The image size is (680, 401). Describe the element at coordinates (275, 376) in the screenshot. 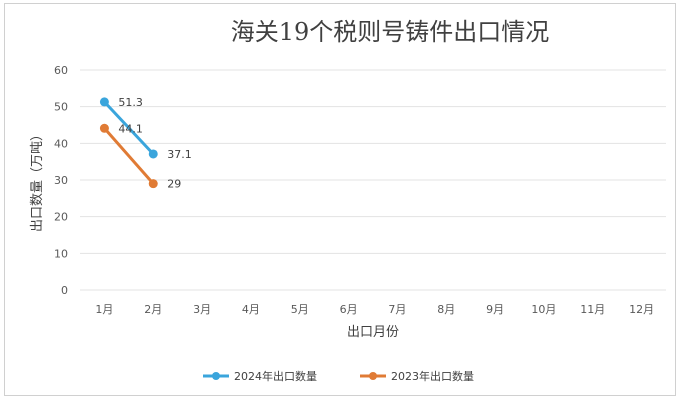

I see `legend-label: 2024年出口数量` at that location.